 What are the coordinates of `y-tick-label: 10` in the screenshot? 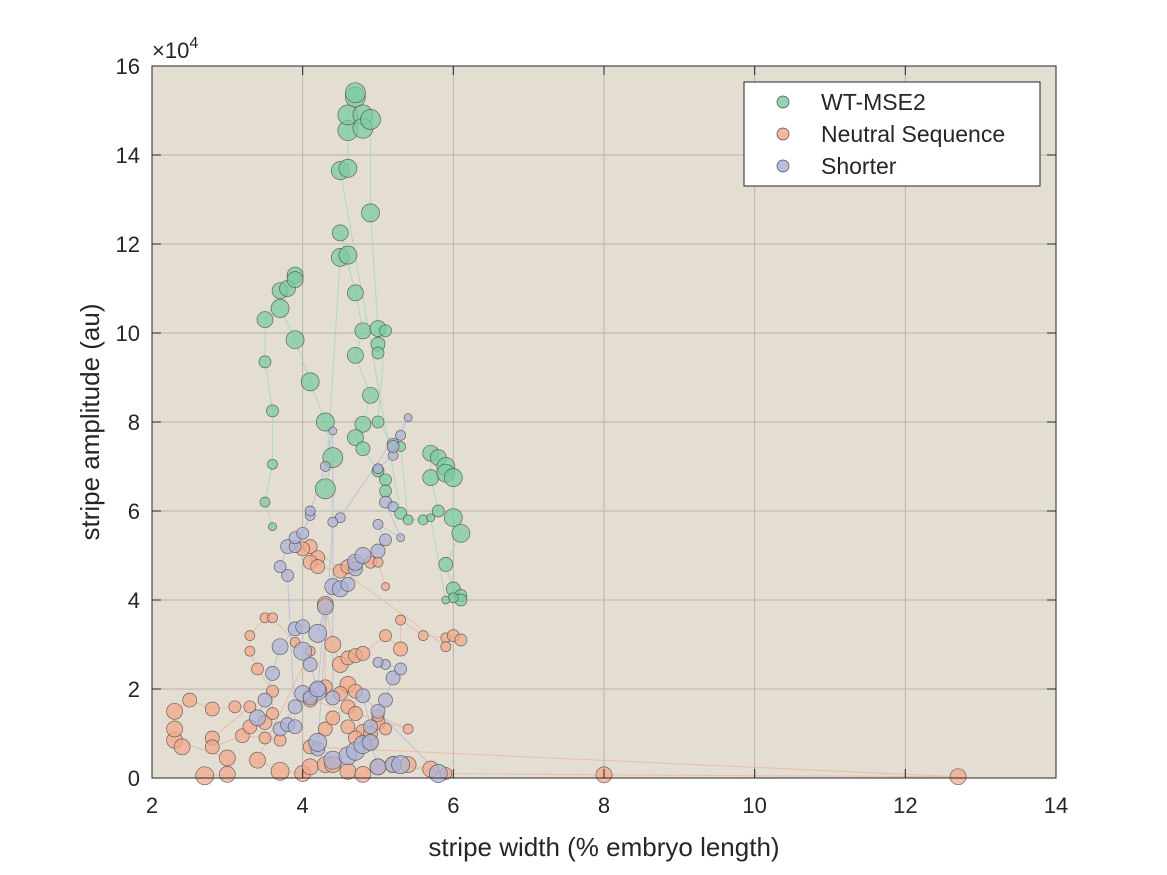 It's located at (128, 333).